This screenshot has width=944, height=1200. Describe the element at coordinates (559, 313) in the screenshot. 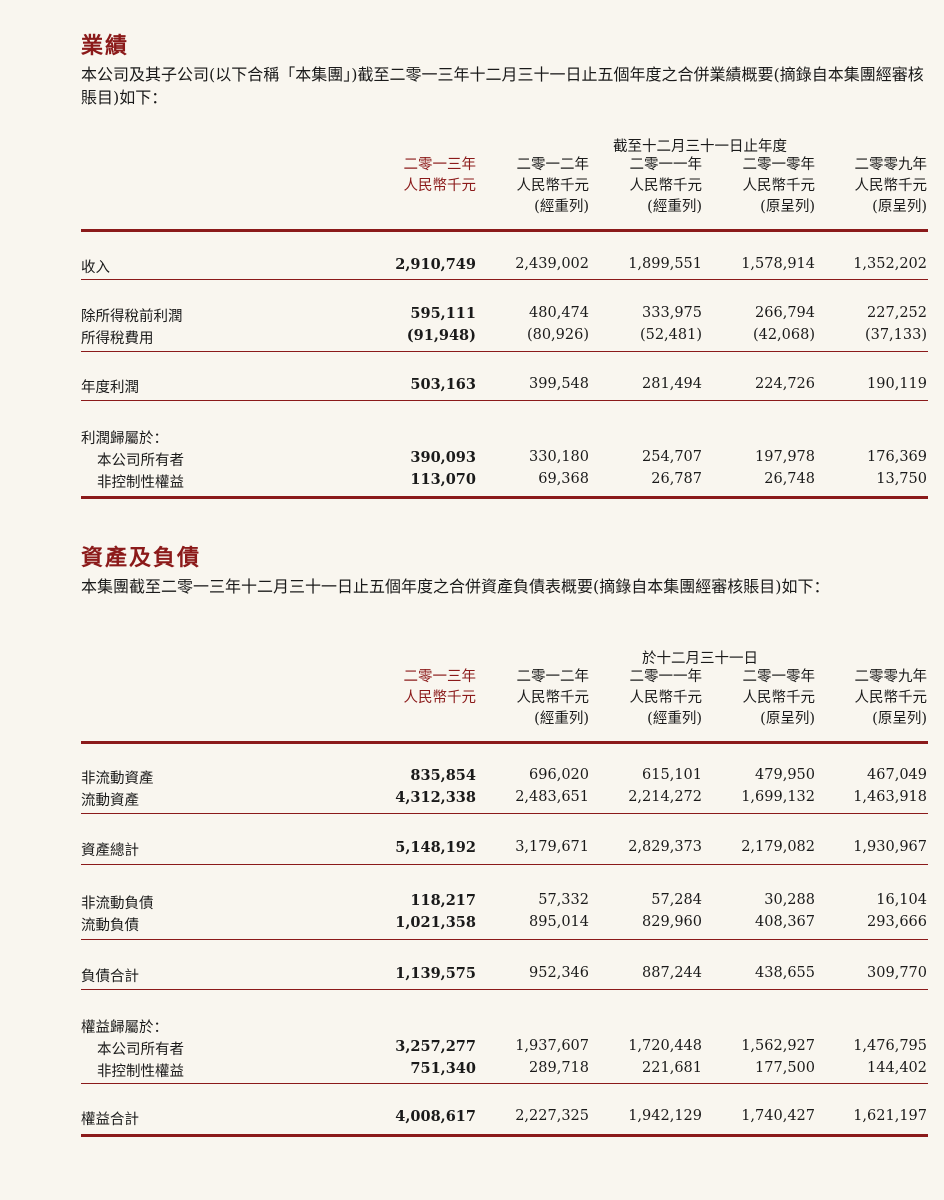

I see `cell-value: 480,474` at that location.